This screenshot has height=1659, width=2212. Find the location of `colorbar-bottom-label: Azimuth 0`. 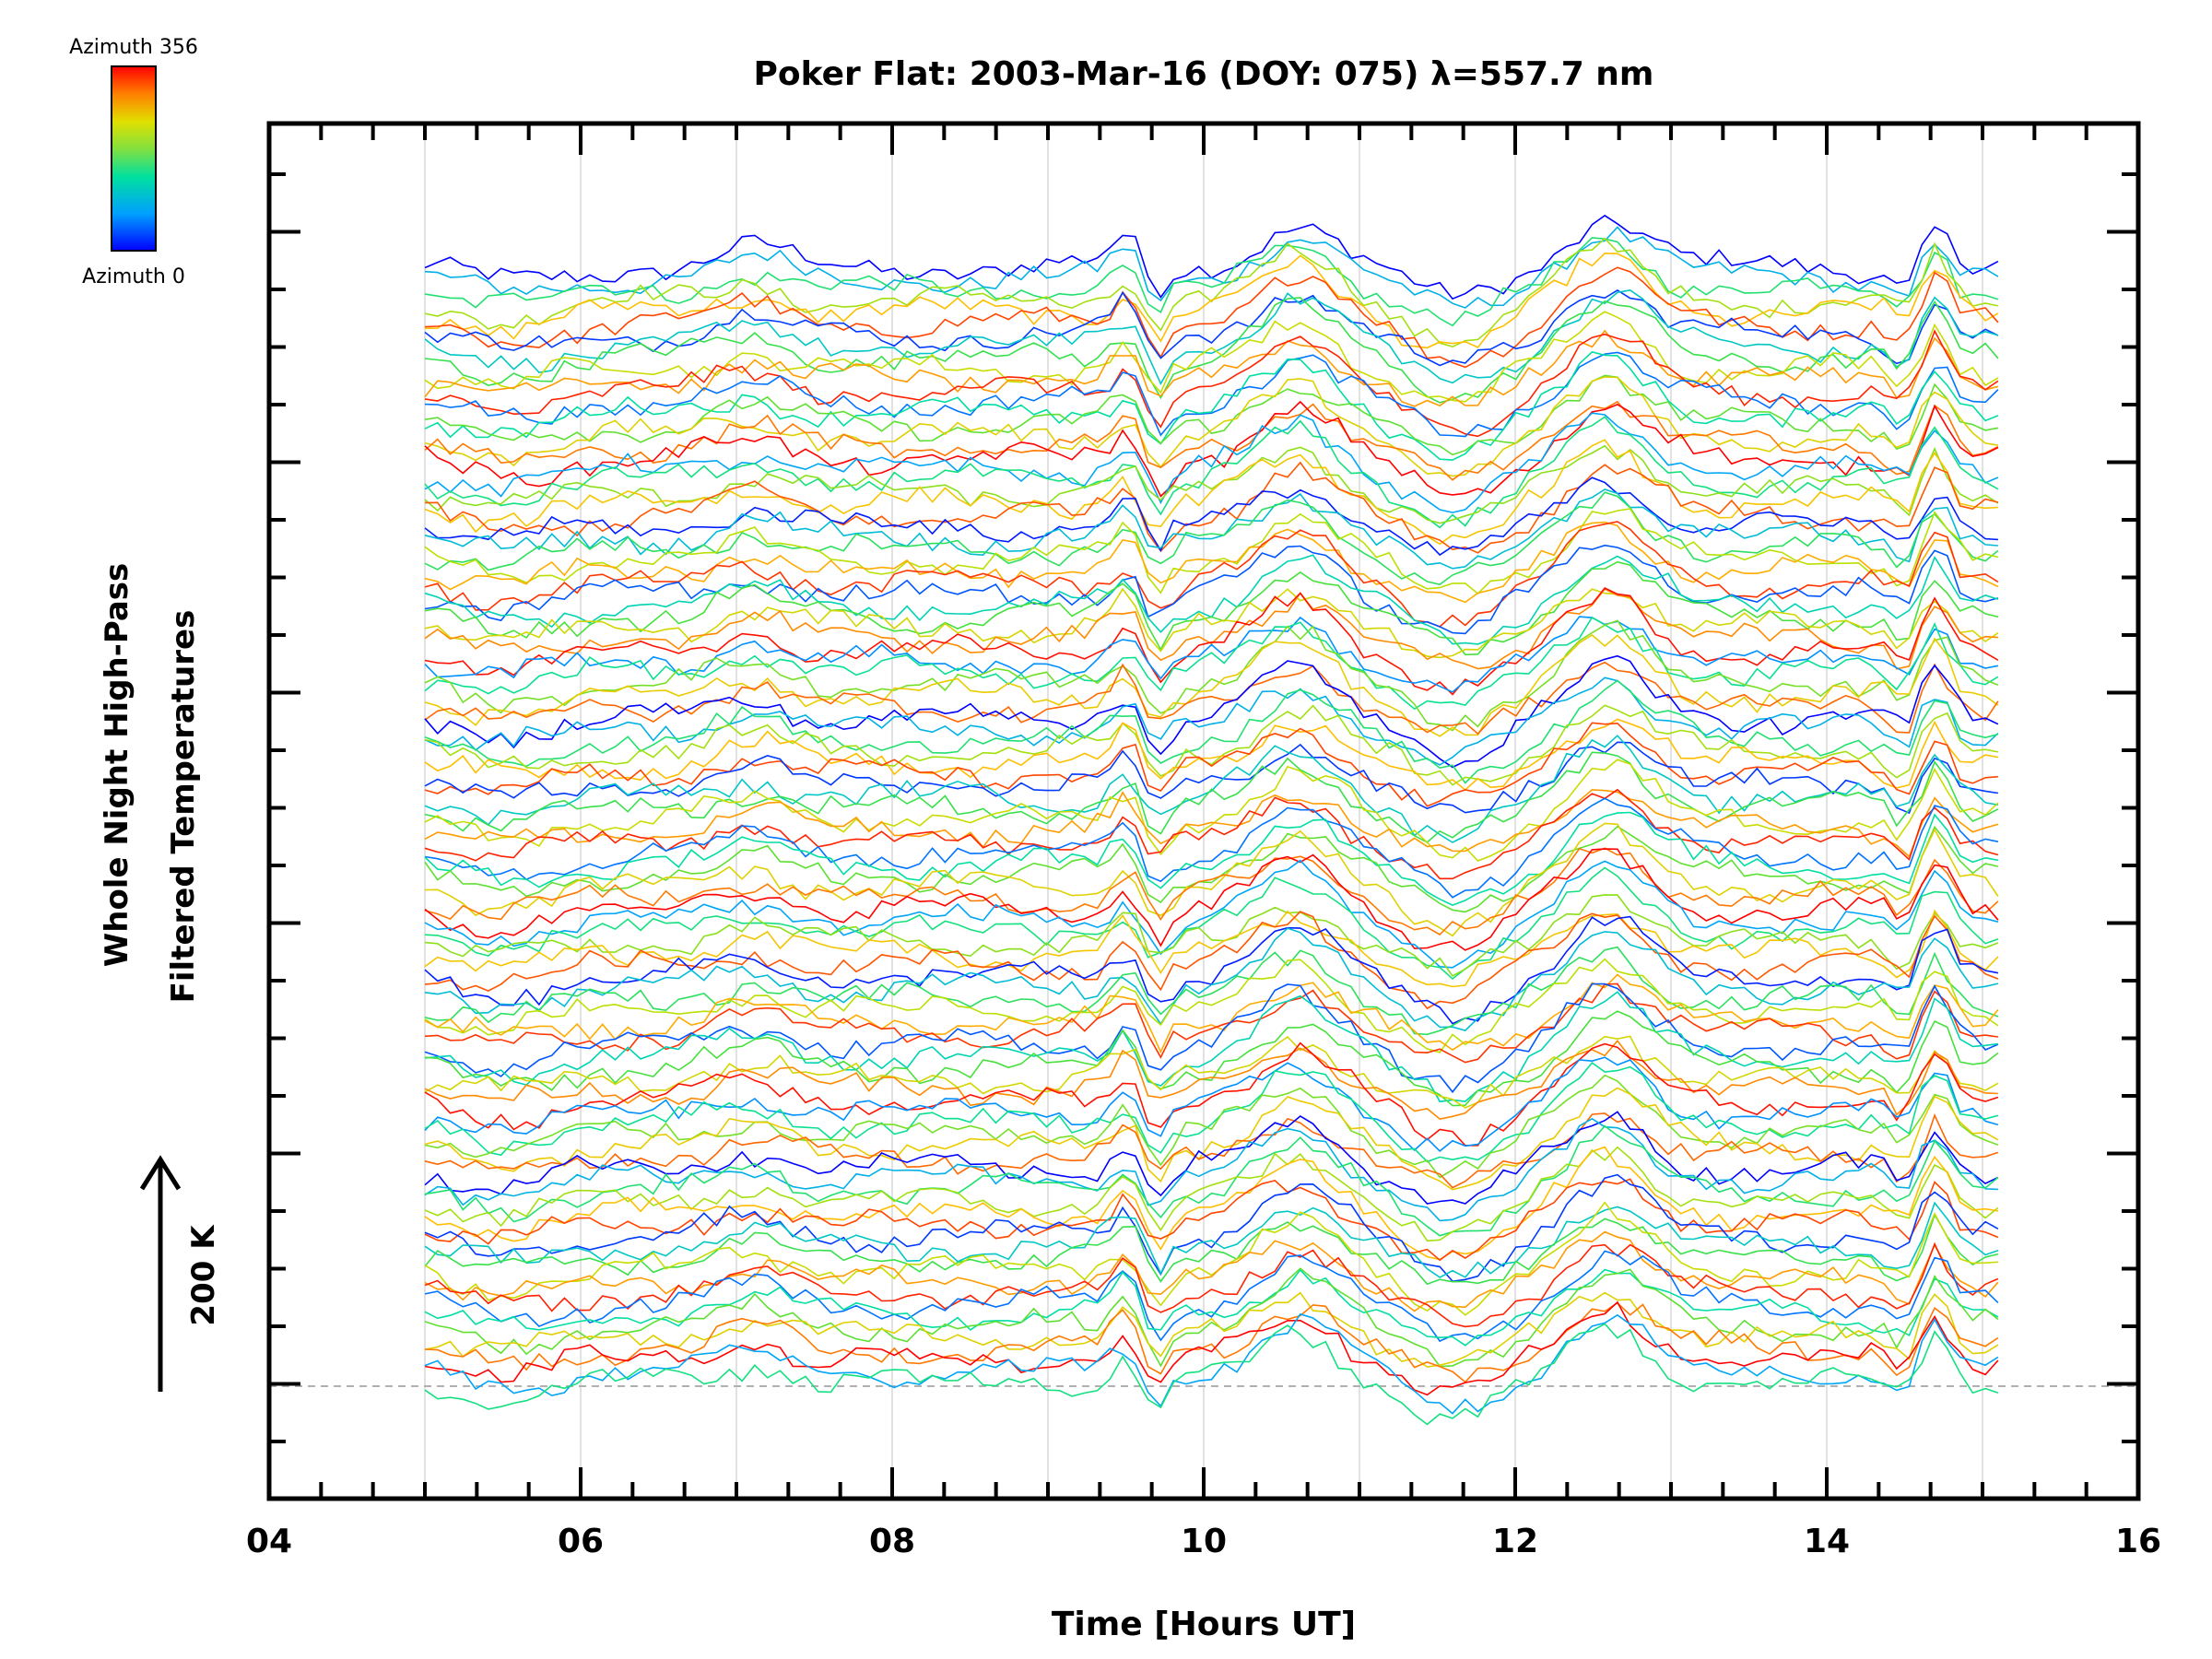

colorbar-bottom-label: Azimuth 0 is located at coordinates (133, 276).